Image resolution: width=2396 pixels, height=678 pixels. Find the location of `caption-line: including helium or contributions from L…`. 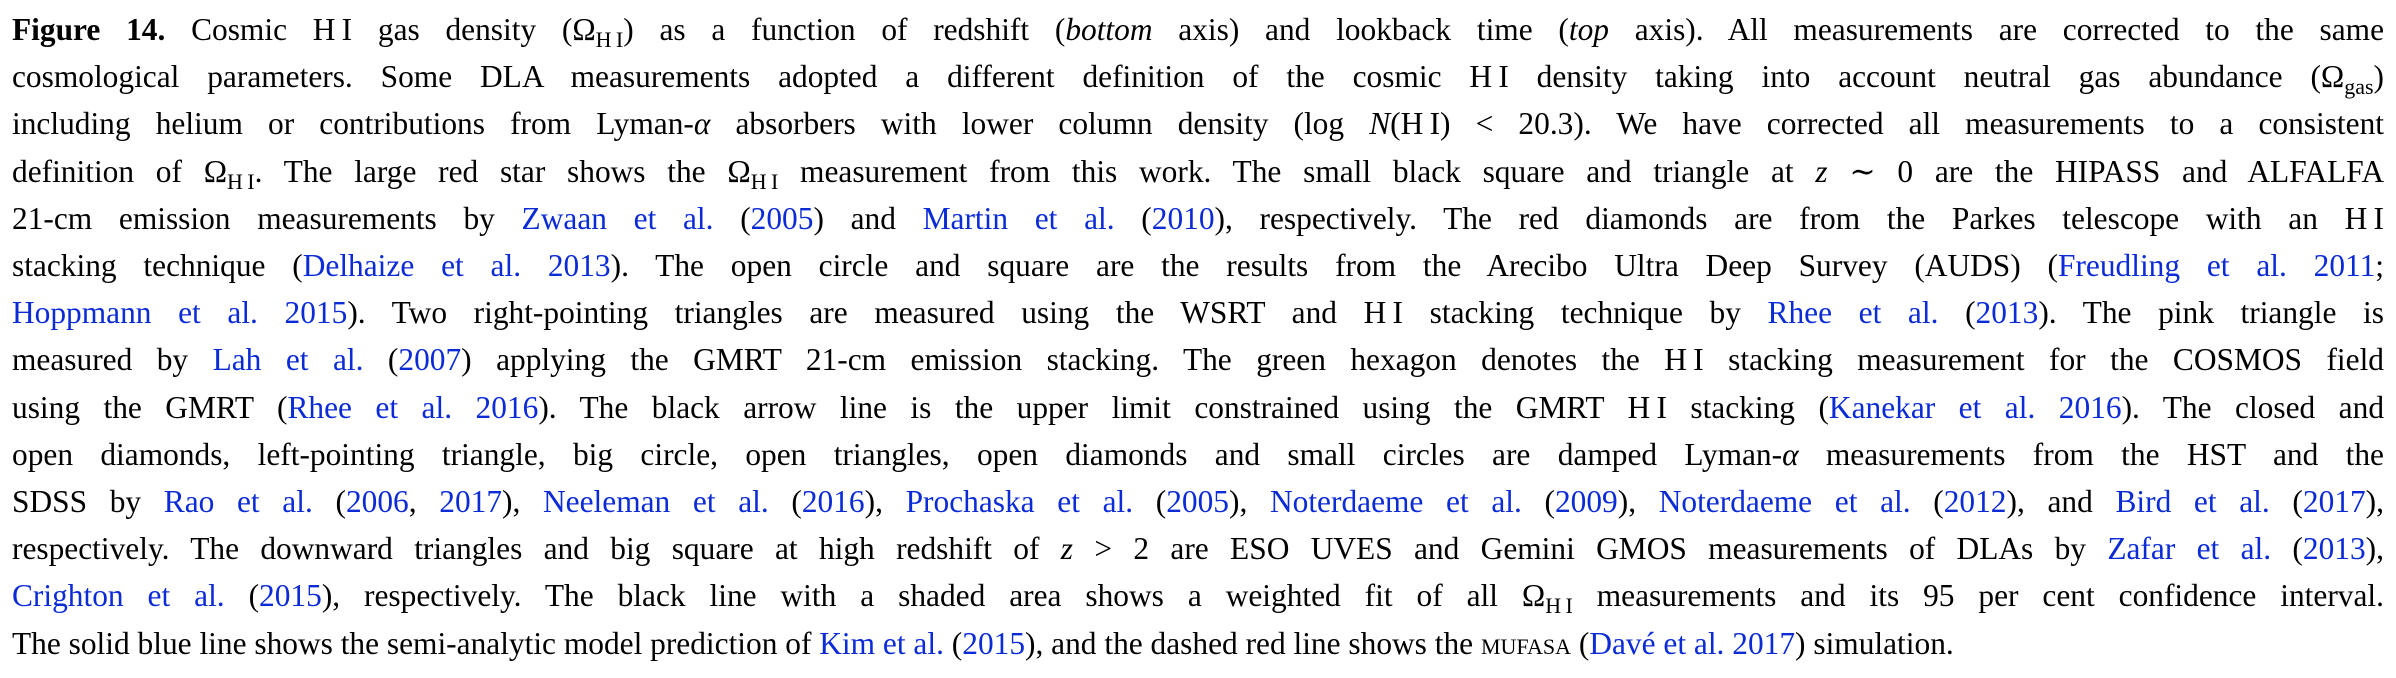

caption-line: including helium or contributions from L… is located at coordinates (1198, 123).